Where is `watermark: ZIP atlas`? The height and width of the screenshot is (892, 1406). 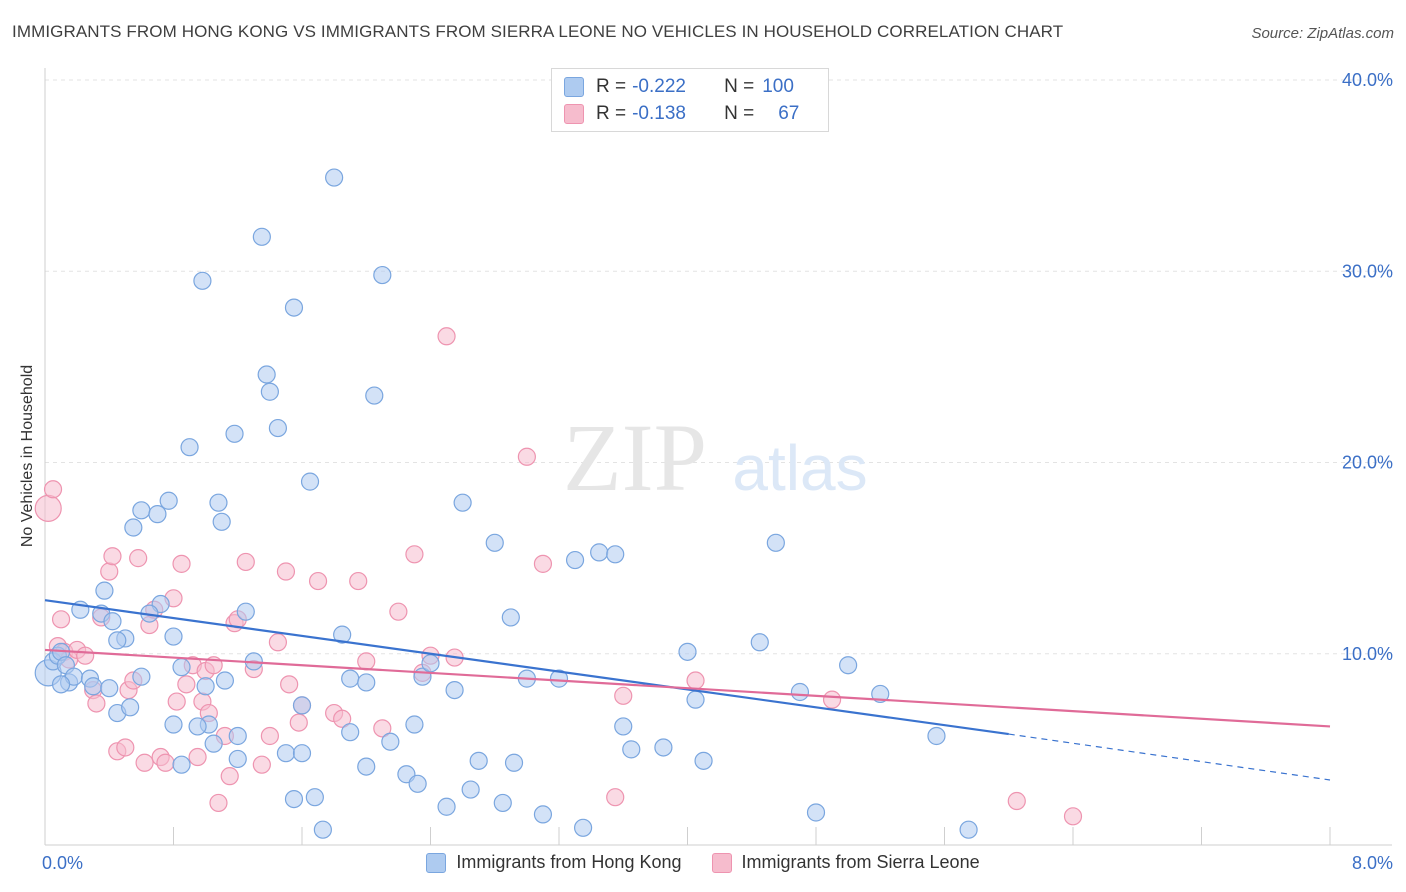
watermark: ZIP atlas is located at coordinates (715, 457).